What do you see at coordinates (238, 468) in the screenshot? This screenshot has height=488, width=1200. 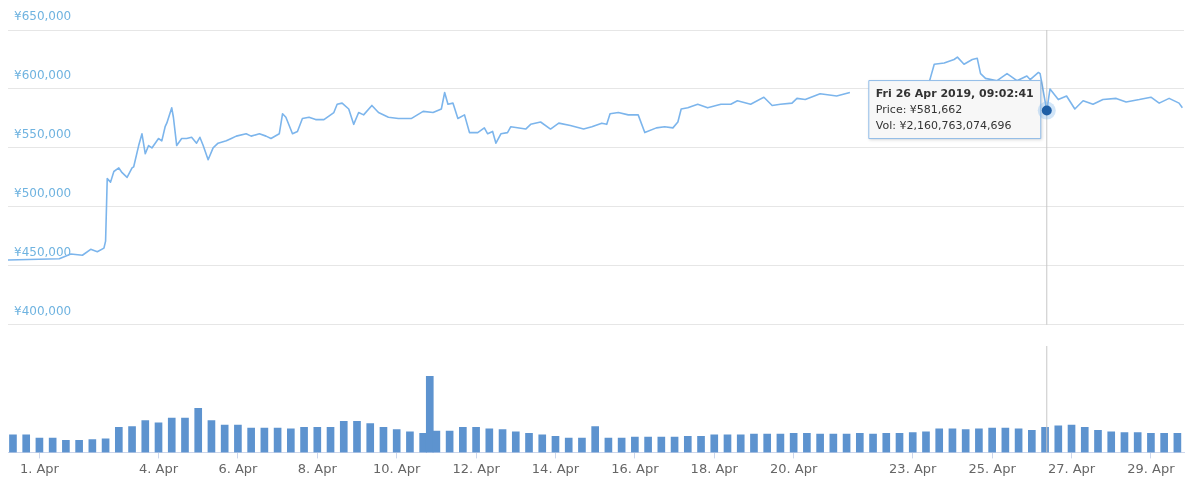 I see `x-tick-label: 6. Apr` at bounding box center [238, 468].